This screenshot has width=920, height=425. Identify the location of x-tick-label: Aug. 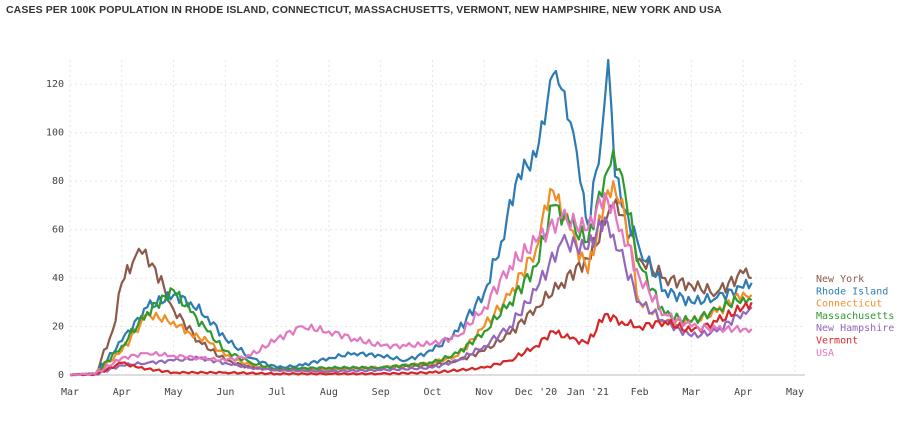
(329, 392).